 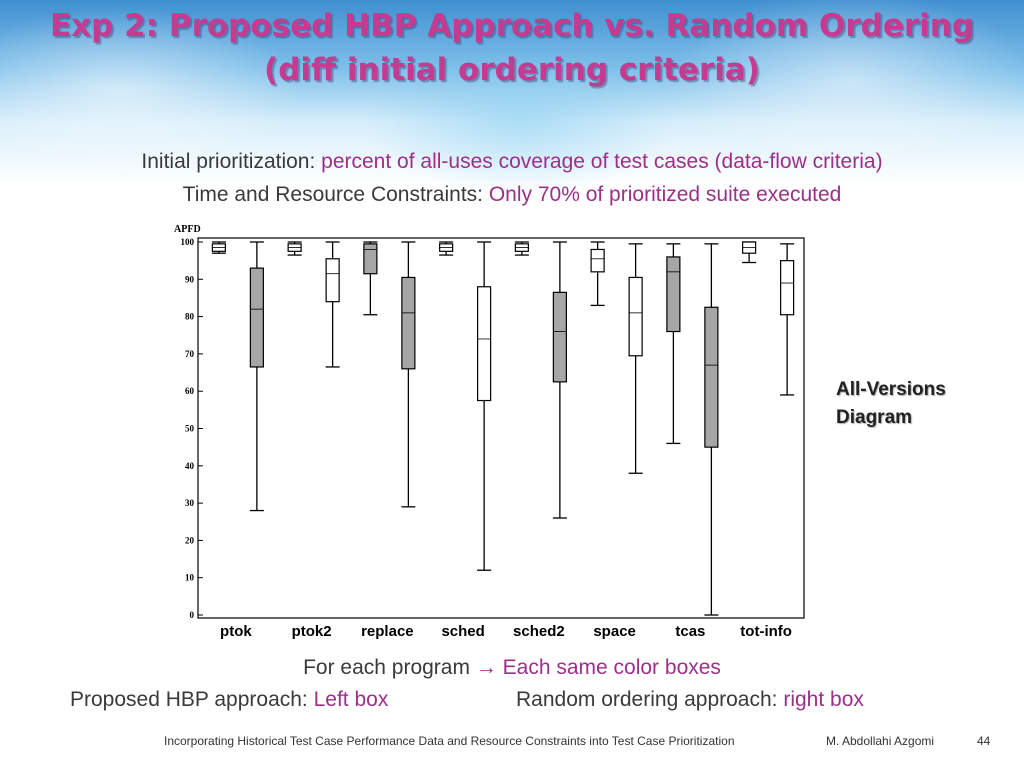 What do you see at coordinates (766, 631) in the screenshot?
I see `category-label-tot-info: tot-info` at bounding box center [766, 631].